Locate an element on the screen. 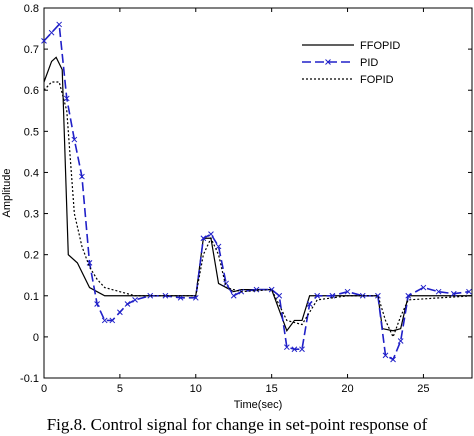  x-tick-label: 15 is located at coordinates (272, 389).